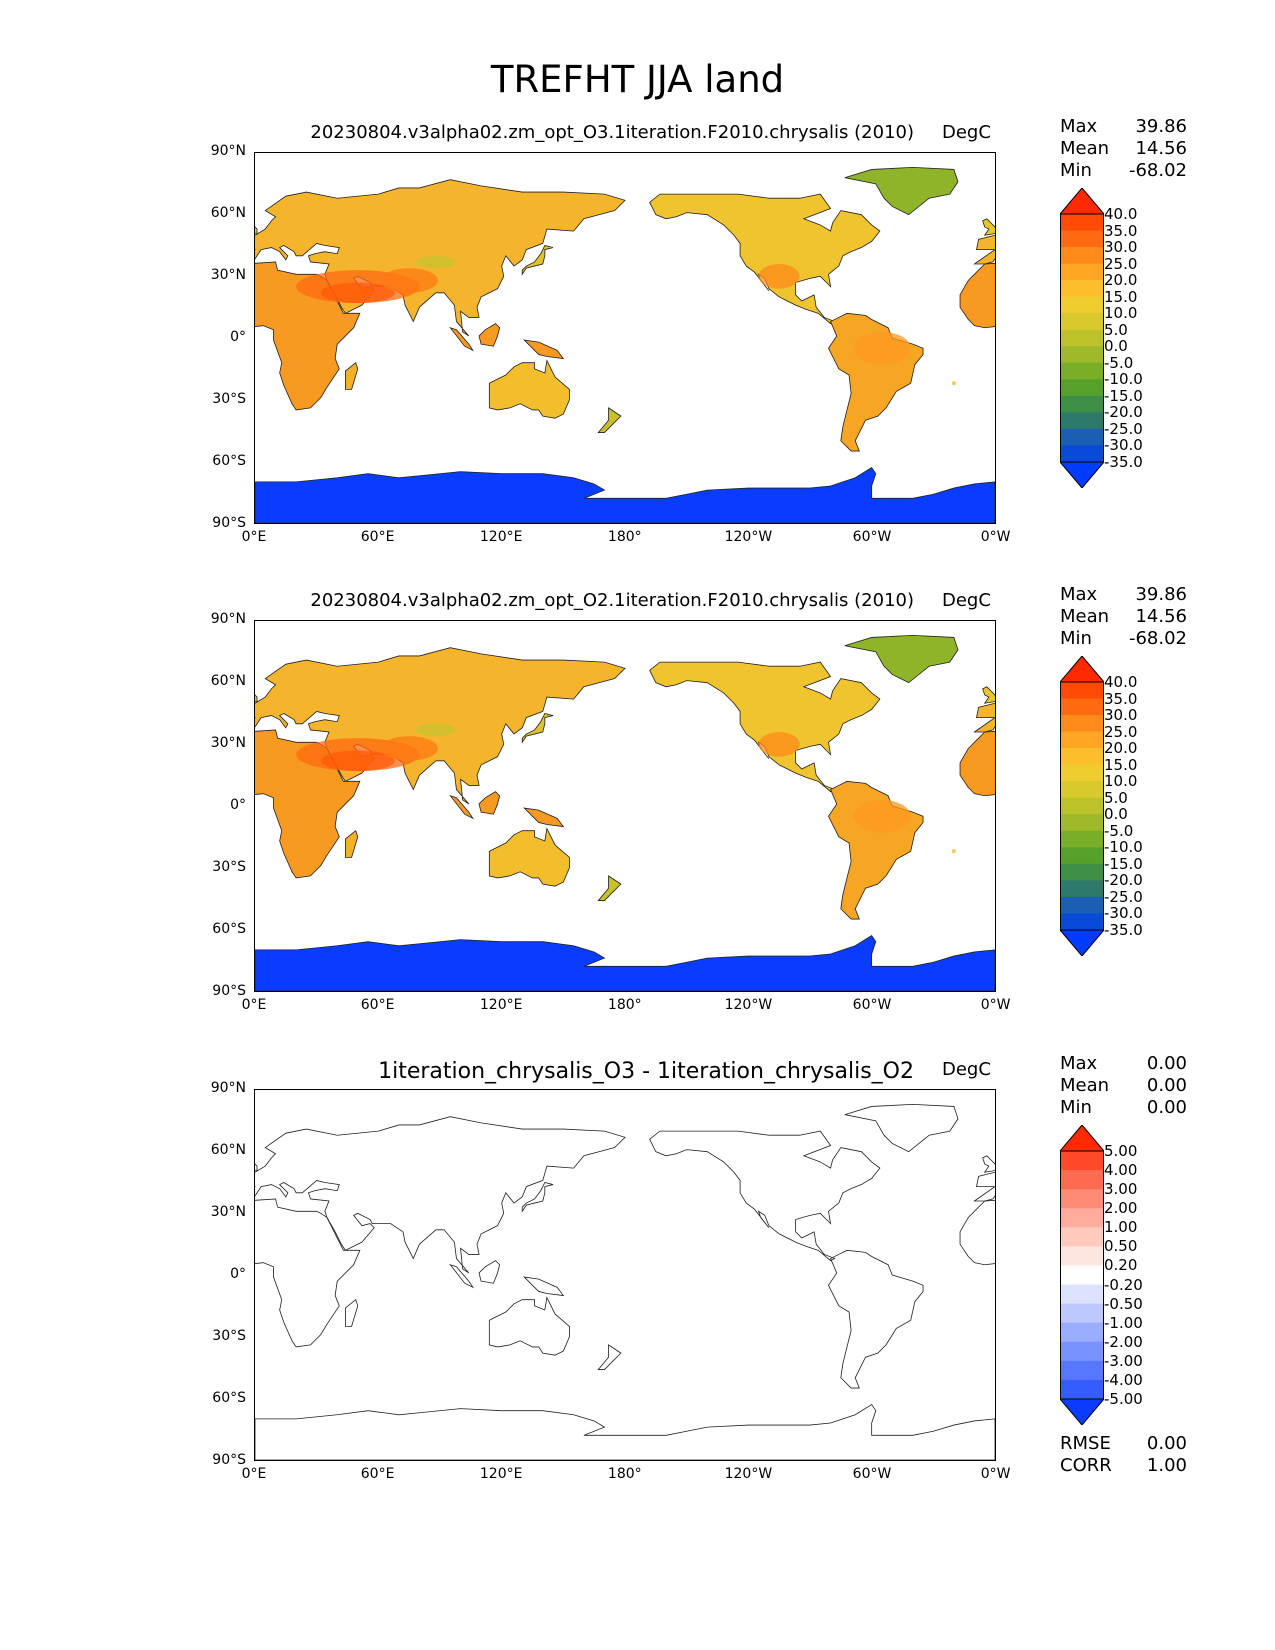  What do you see at coordinates (1121, 781) in the screenshot?
I see `colorbar-tick-label: 10.0` at bounding box center [1121, 781].